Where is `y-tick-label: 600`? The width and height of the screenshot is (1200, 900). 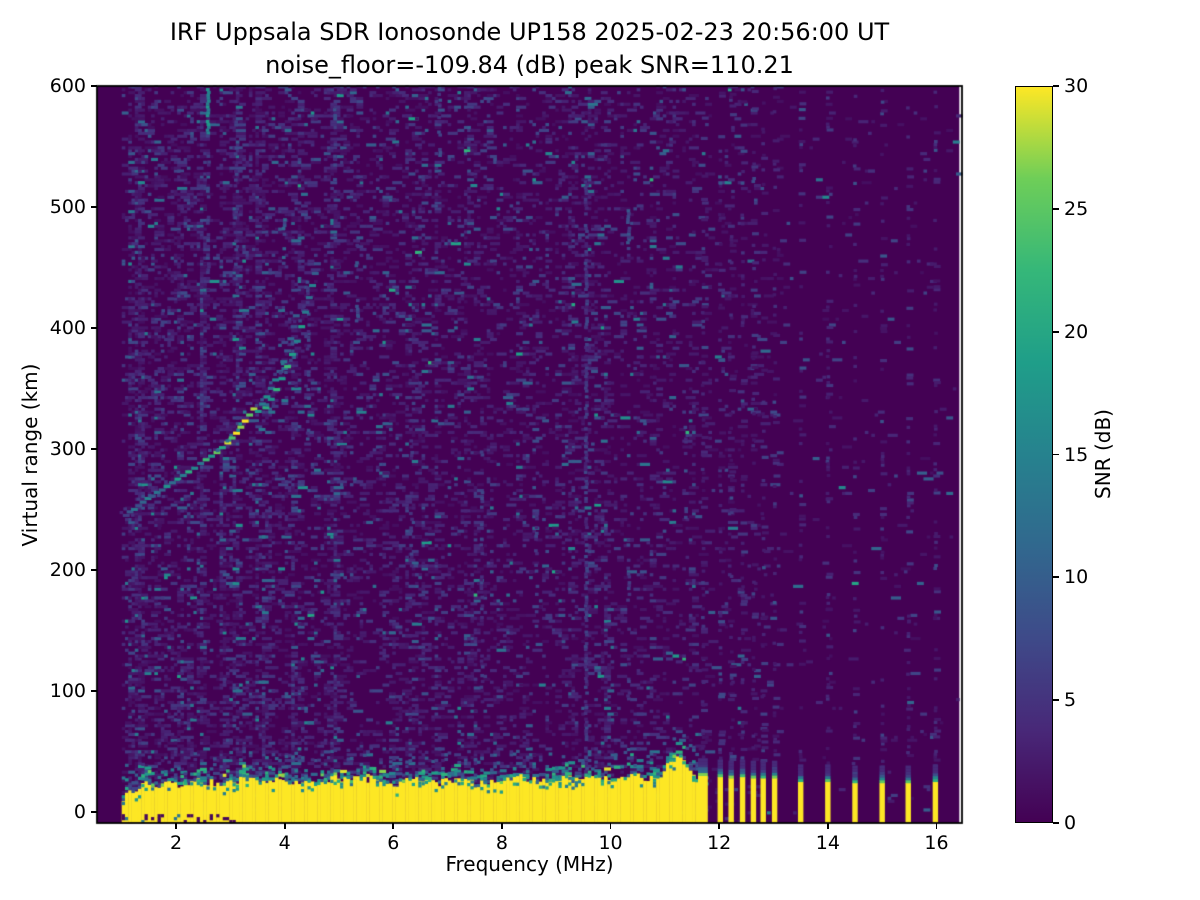
y-tick-label: 600 is located at coordinates (67, 86).